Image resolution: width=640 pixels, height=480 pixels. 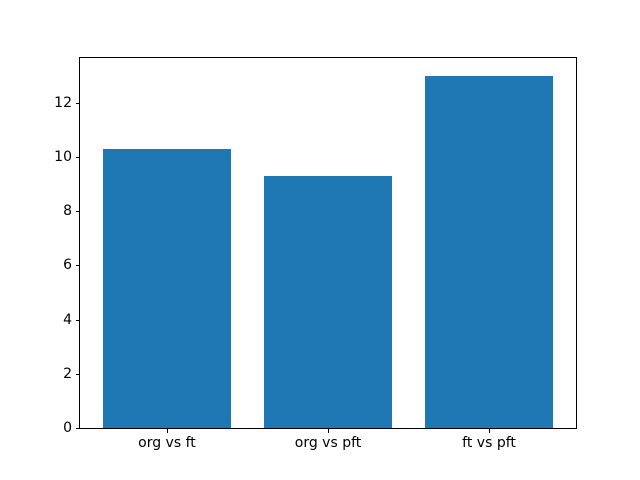 I want to click on x-tick-label: org vs pft, so click(x=328, y=443).